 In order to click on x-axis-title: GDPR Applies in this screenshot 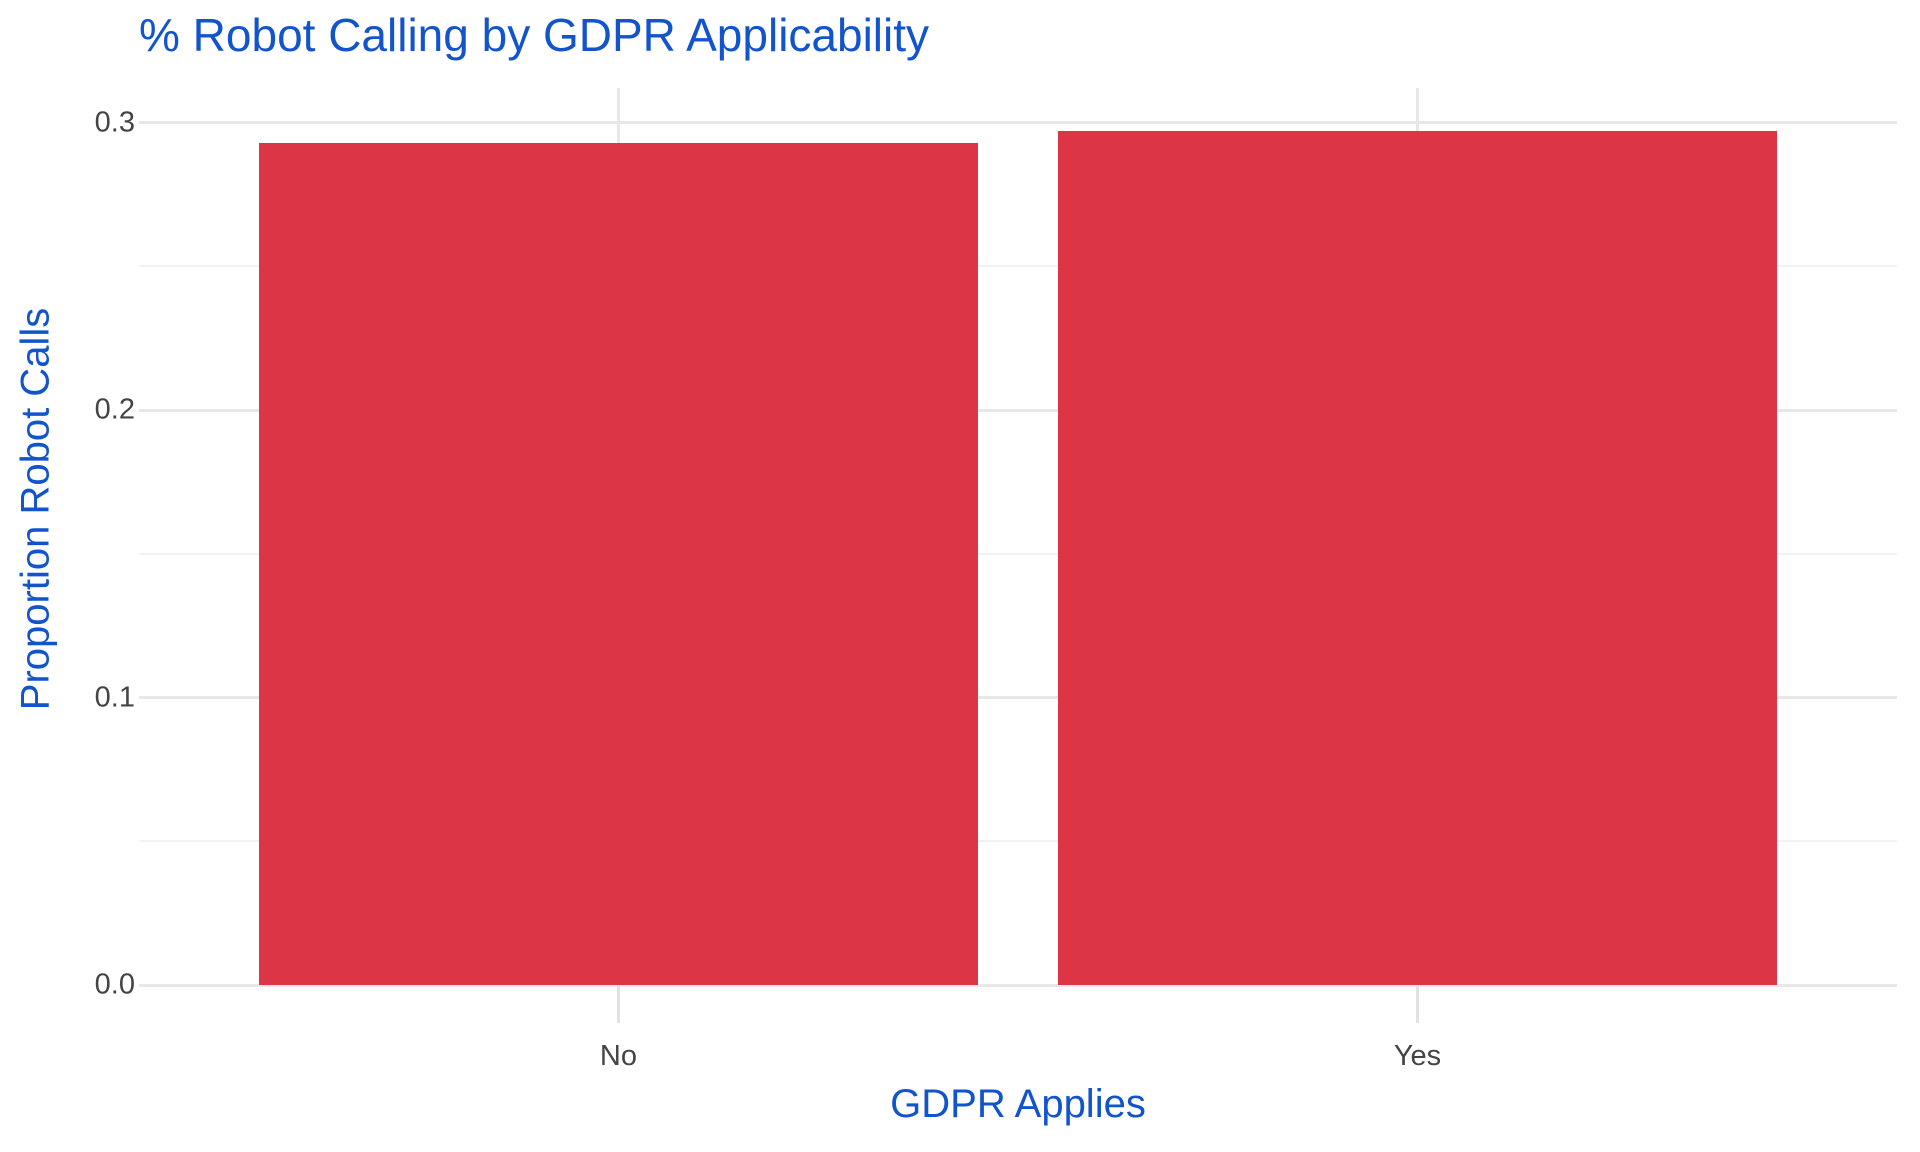, I will do `click(1018, 1104)`.